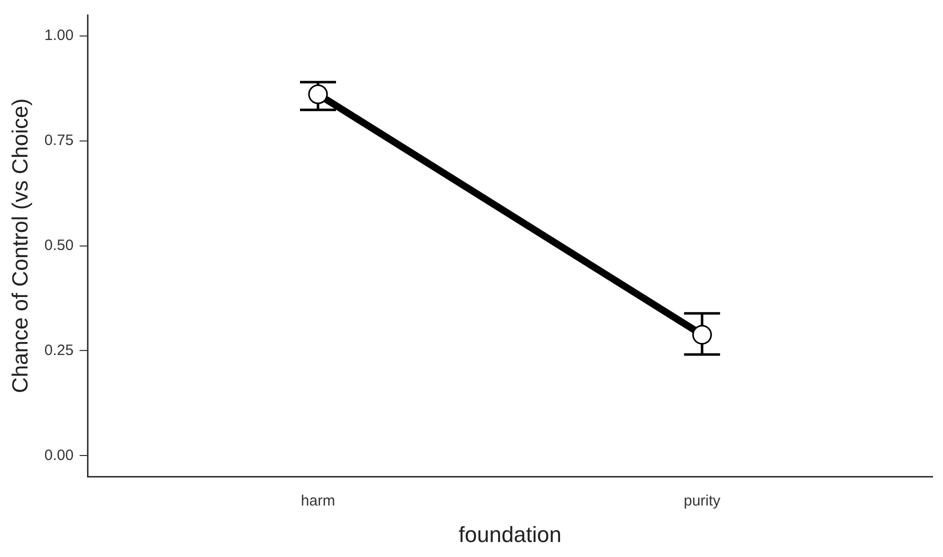 The width and height of the screenshot is (943, 557). Describe the element at coordinates (59, 350) in the screenshot. I see `y-tick-label: 0.25` at that location.